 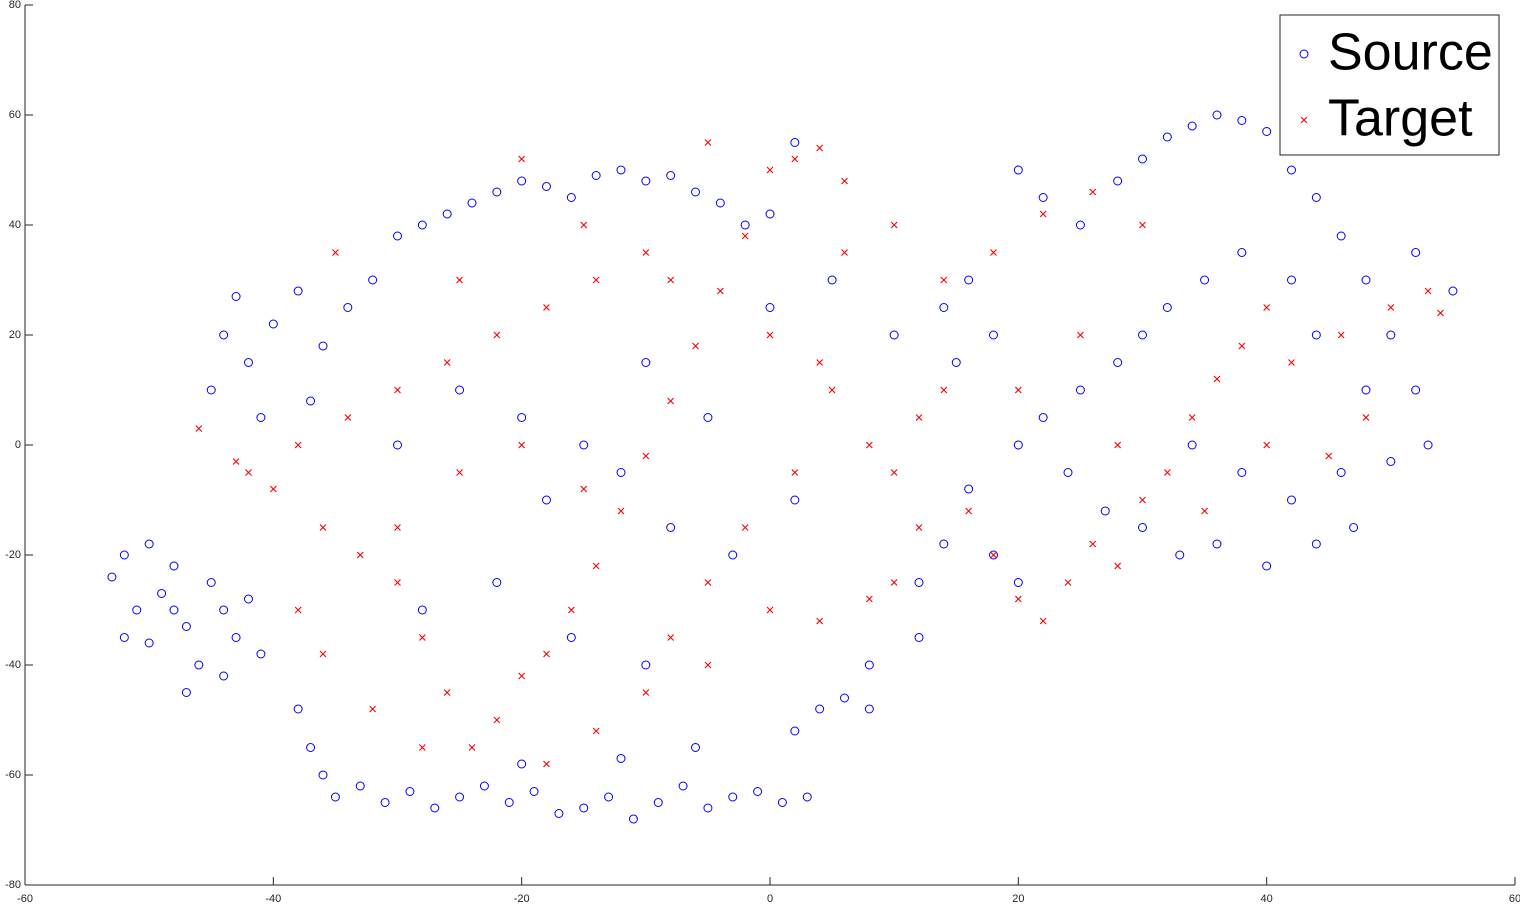 I want to click on y-tick-label: -40, so click(x=13, y=665).